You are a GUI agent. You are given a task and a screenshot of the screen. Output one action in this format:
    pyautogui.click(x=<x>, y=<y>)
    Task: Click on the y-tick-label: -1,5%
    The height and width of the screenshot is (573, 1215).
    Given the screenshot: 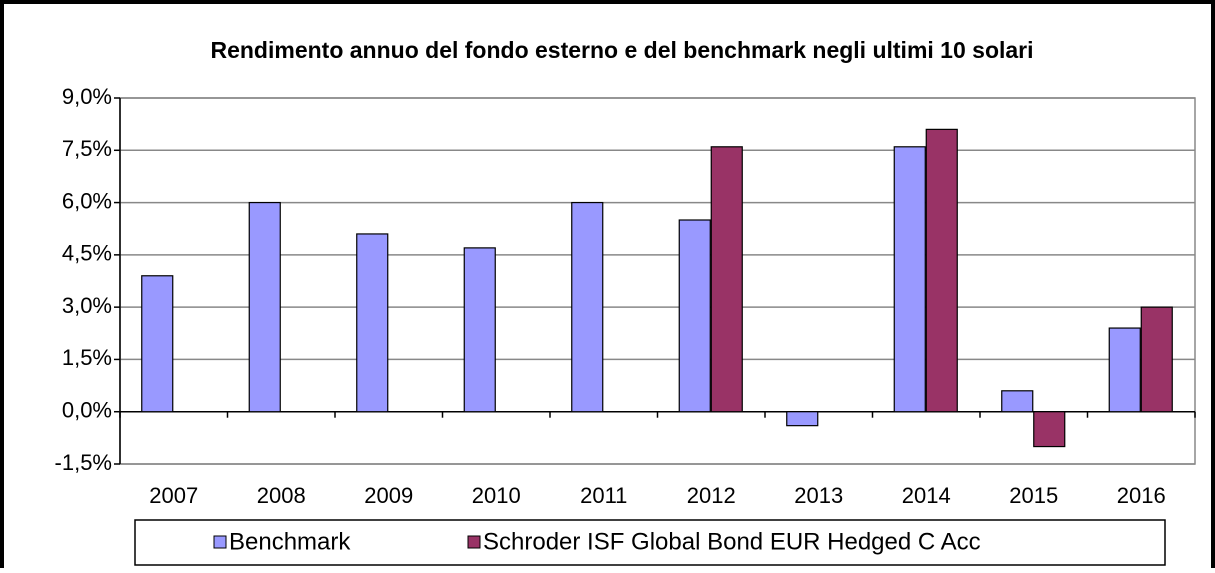 What is the action you would take?
    pyautogui.click(x=83, y=462)
    